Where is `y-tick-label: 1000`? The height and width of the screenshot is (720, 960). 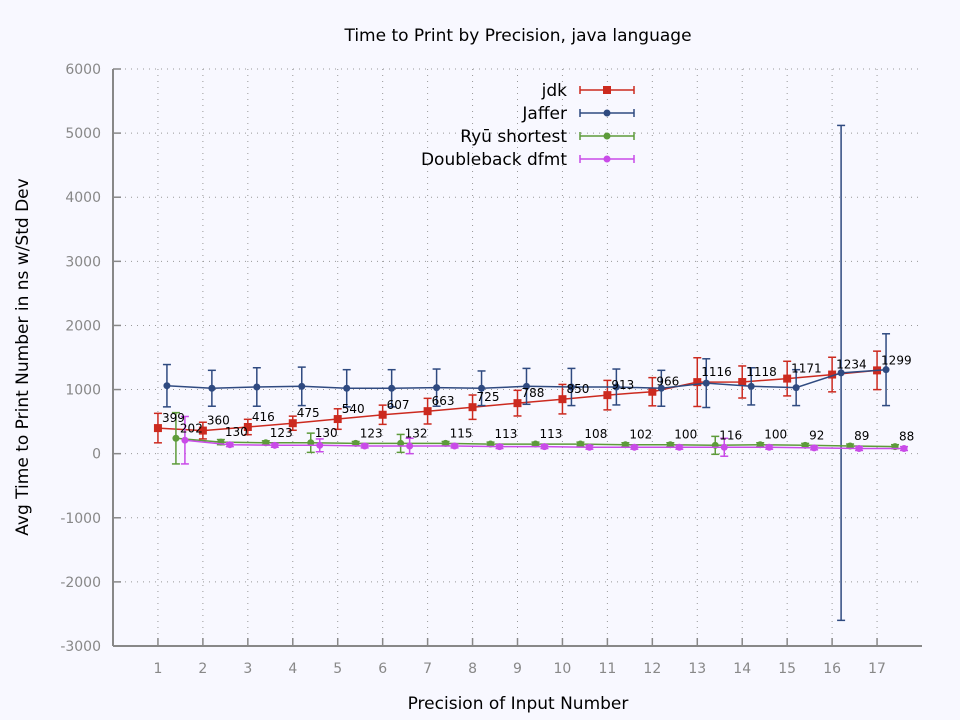
y-tick-label: 1000 is located at coordinates (83, 391).